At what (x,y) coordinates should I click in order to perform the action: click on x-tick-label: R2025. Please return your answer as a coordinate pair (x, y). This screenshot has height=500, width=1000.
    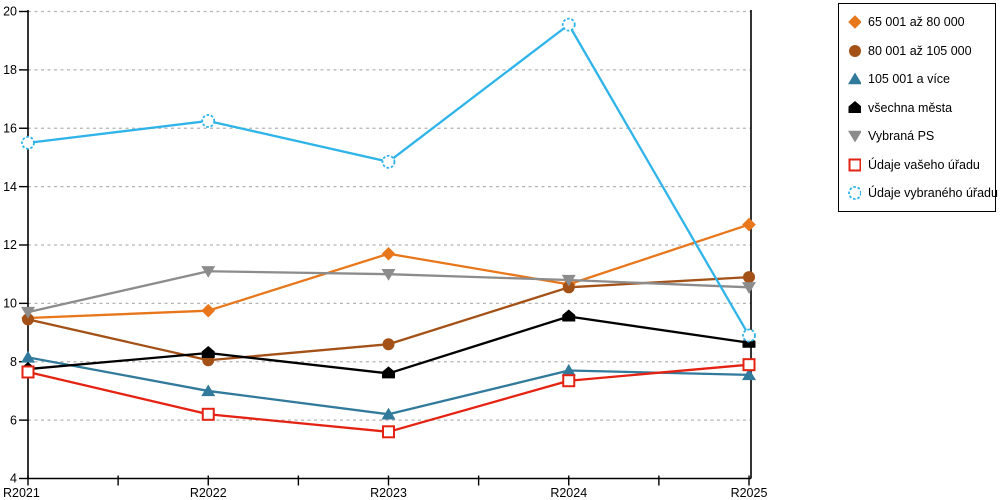
    Looking at the image, I should click on (749, 493).